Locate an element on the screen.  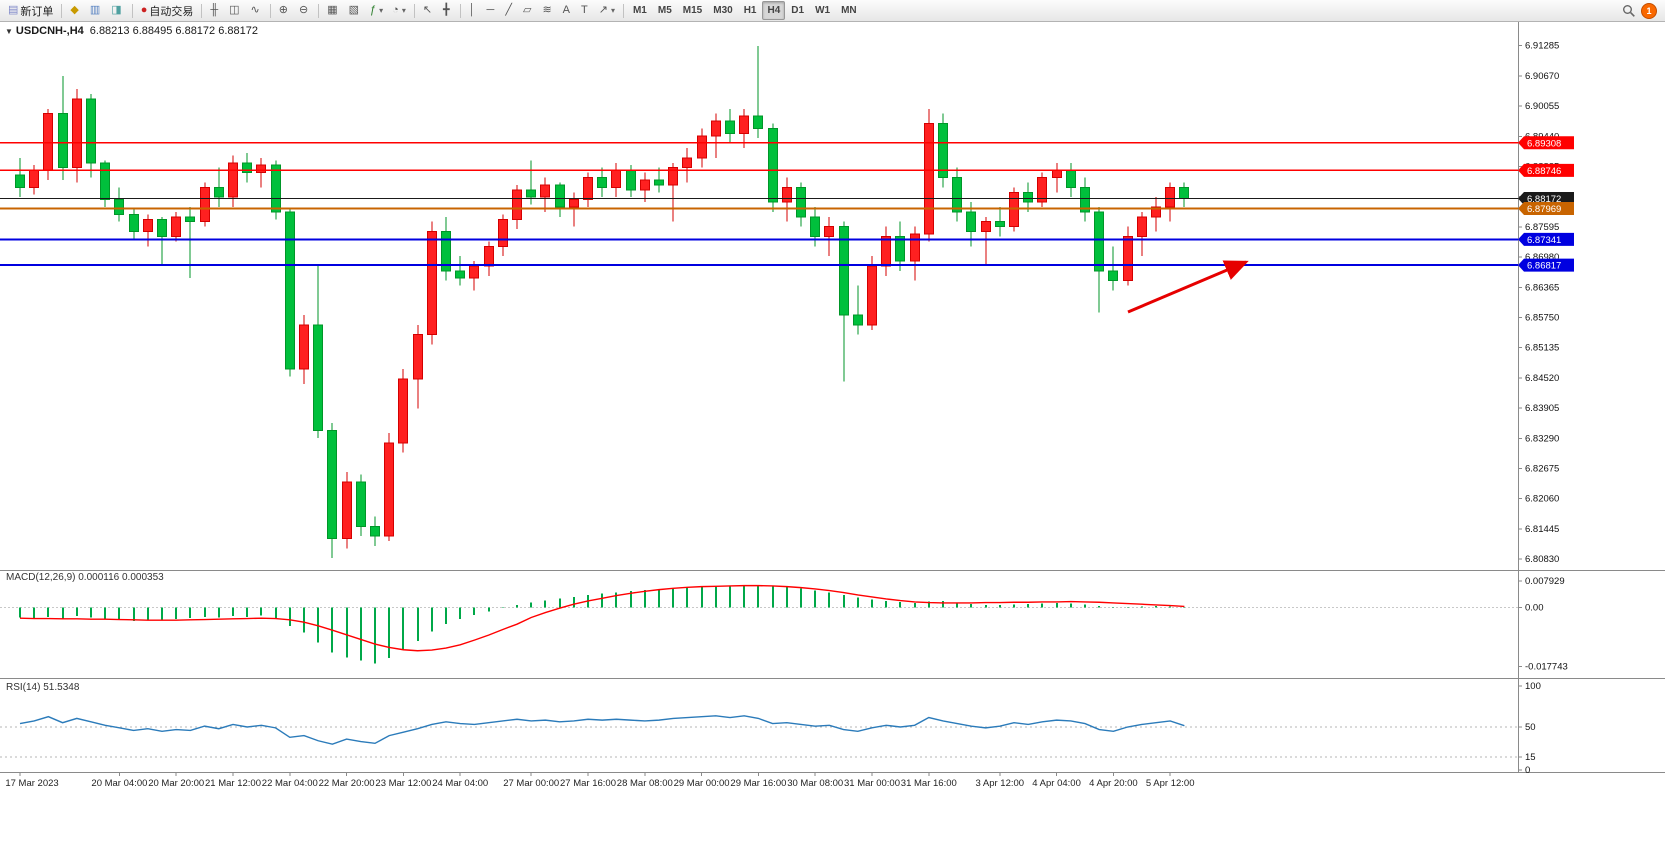
autotrading-button: ● 自动交易 is located at coordinates (167, 10).